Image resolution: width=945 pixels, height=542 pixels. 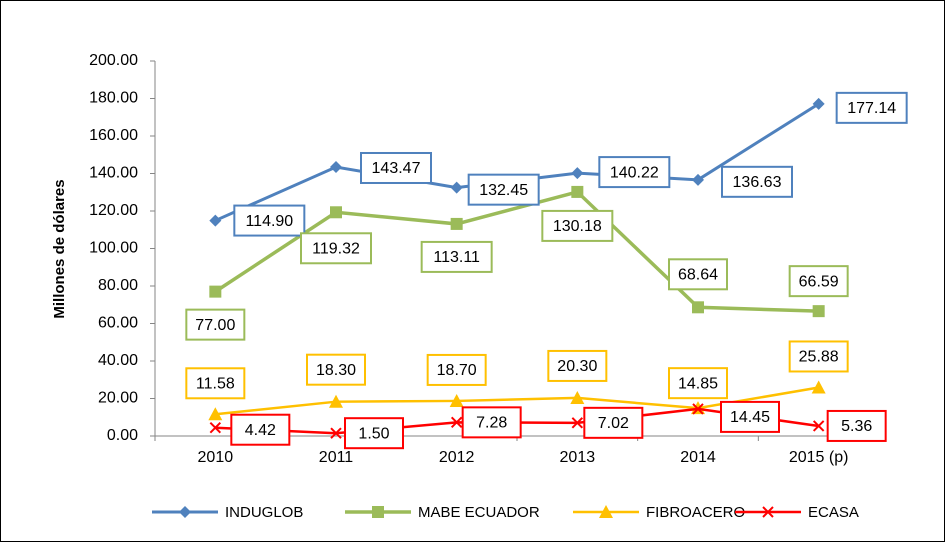 I want to click on x-tick-label: 2014, so click(x=698, y=457).